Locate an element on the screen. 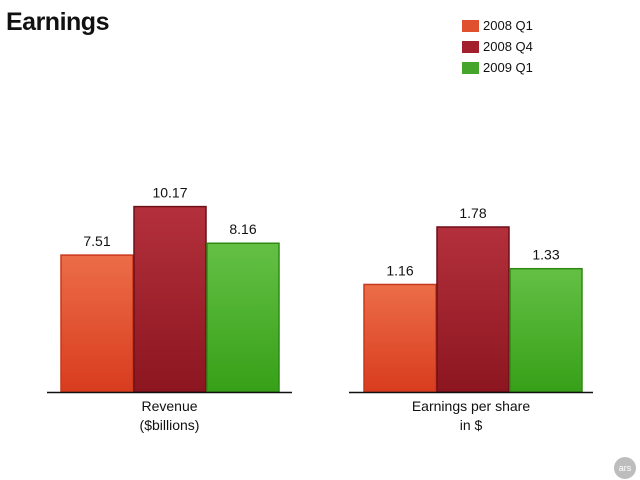 The height and width of the screenshot is (480, 640). legend-swatch-2009-q1 is located at coordinates (470, 67).